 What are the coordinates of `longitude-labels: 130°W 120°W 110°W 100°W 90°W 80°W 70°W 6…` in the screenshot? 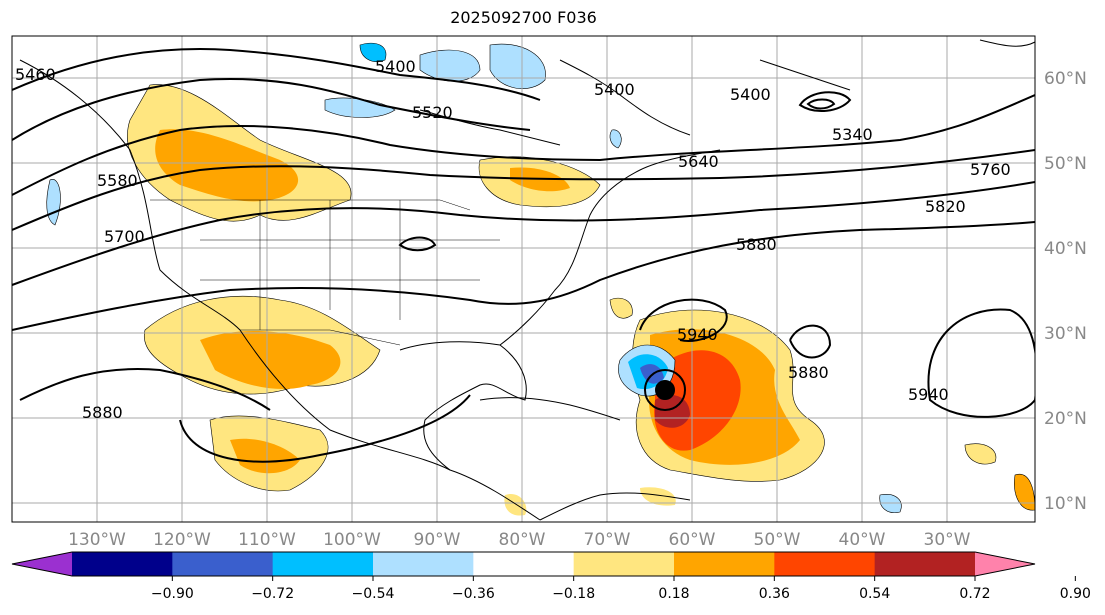 It's located at (519, 540).